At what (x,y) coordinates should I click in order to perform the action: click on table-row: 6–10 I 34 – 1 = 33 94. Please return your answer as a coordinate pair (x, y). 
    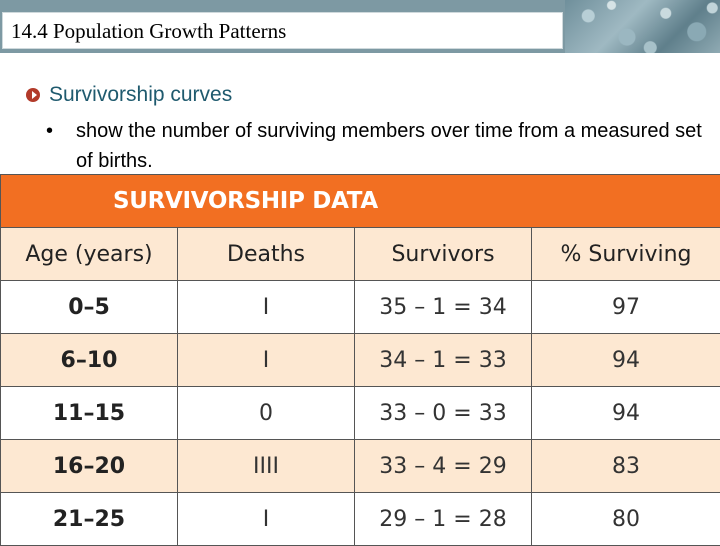
    Looking at the image, I should click on (360, 360).